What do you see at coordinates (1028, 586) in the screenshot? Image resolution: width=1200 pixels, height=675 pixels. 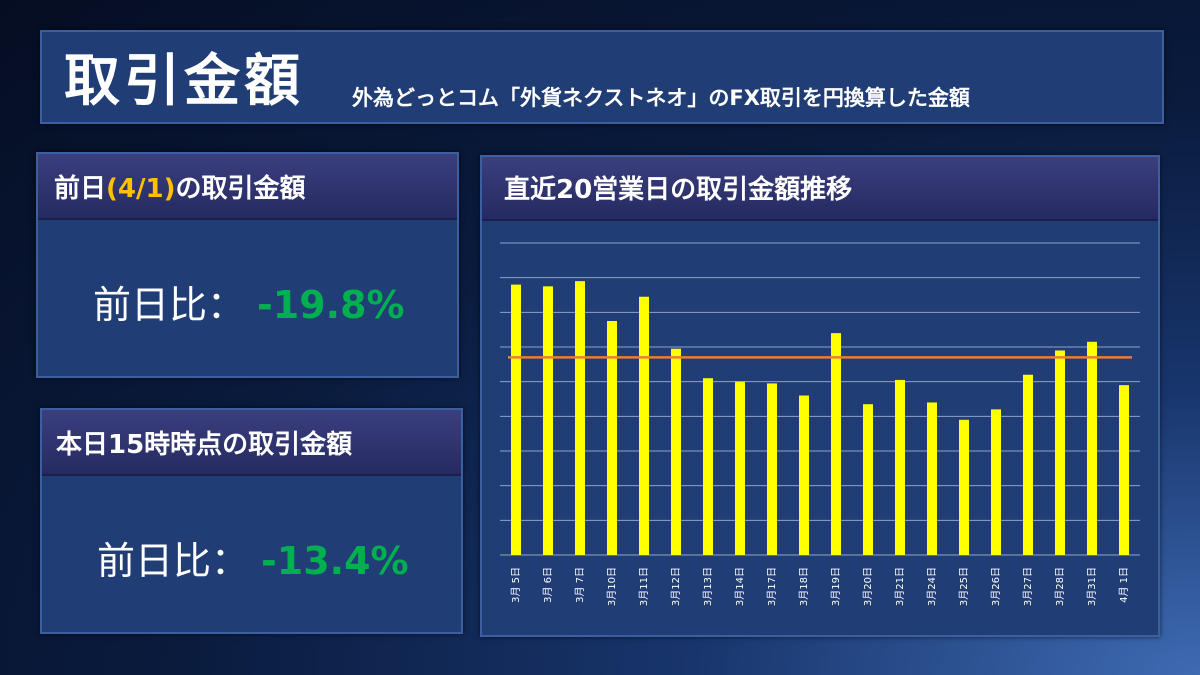 I see `x-tick-label: 3月27日` at bounding box center [1028, 586].